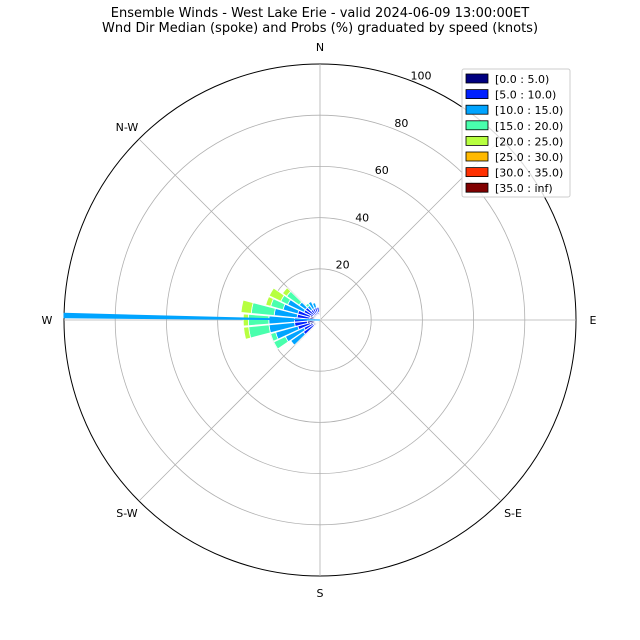  I want to click on legend-label-7: [35.0 : inf), so click(524, 188).